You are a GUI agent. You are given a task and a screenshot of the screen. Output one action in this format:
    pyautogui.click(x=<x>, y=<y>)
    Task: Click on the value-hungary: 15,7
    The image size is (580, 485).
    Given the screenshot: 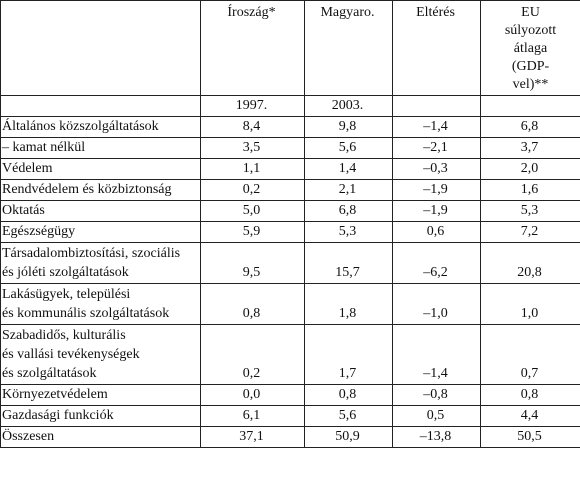 What is the action you would take?
    pyautogui.click(x=348, y=263)
    